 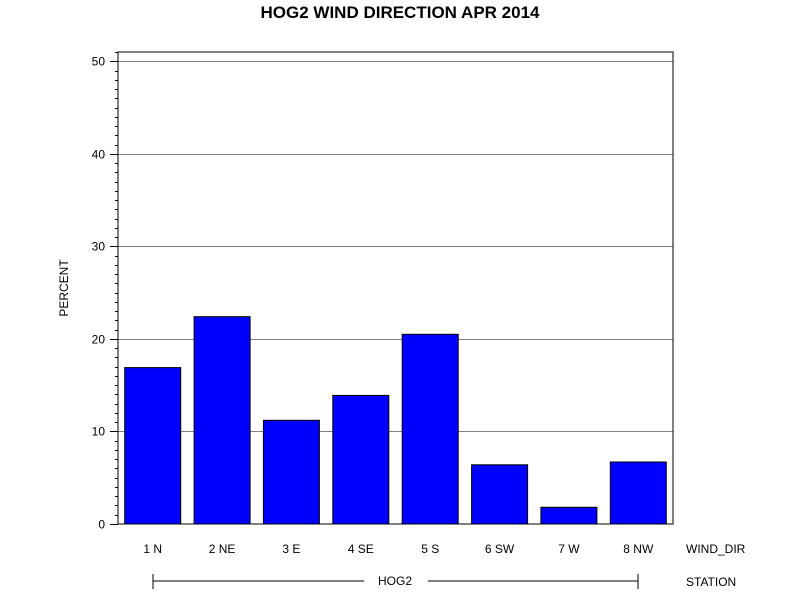 What do you see at coordinates (500, 549) in the screenshot?
I see `x-tick-label: 6 SW` at bounding box center [500, 549].